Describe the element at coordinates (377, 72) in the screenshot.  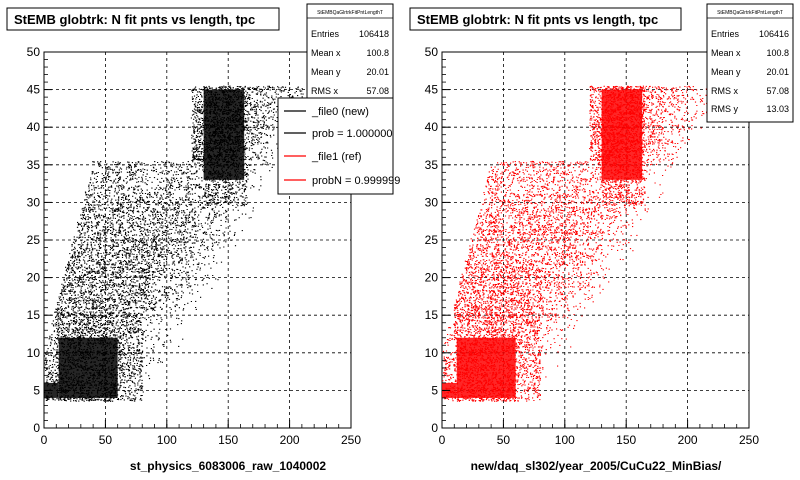
I see `stats-value-meany-left: 20.01` at that location.